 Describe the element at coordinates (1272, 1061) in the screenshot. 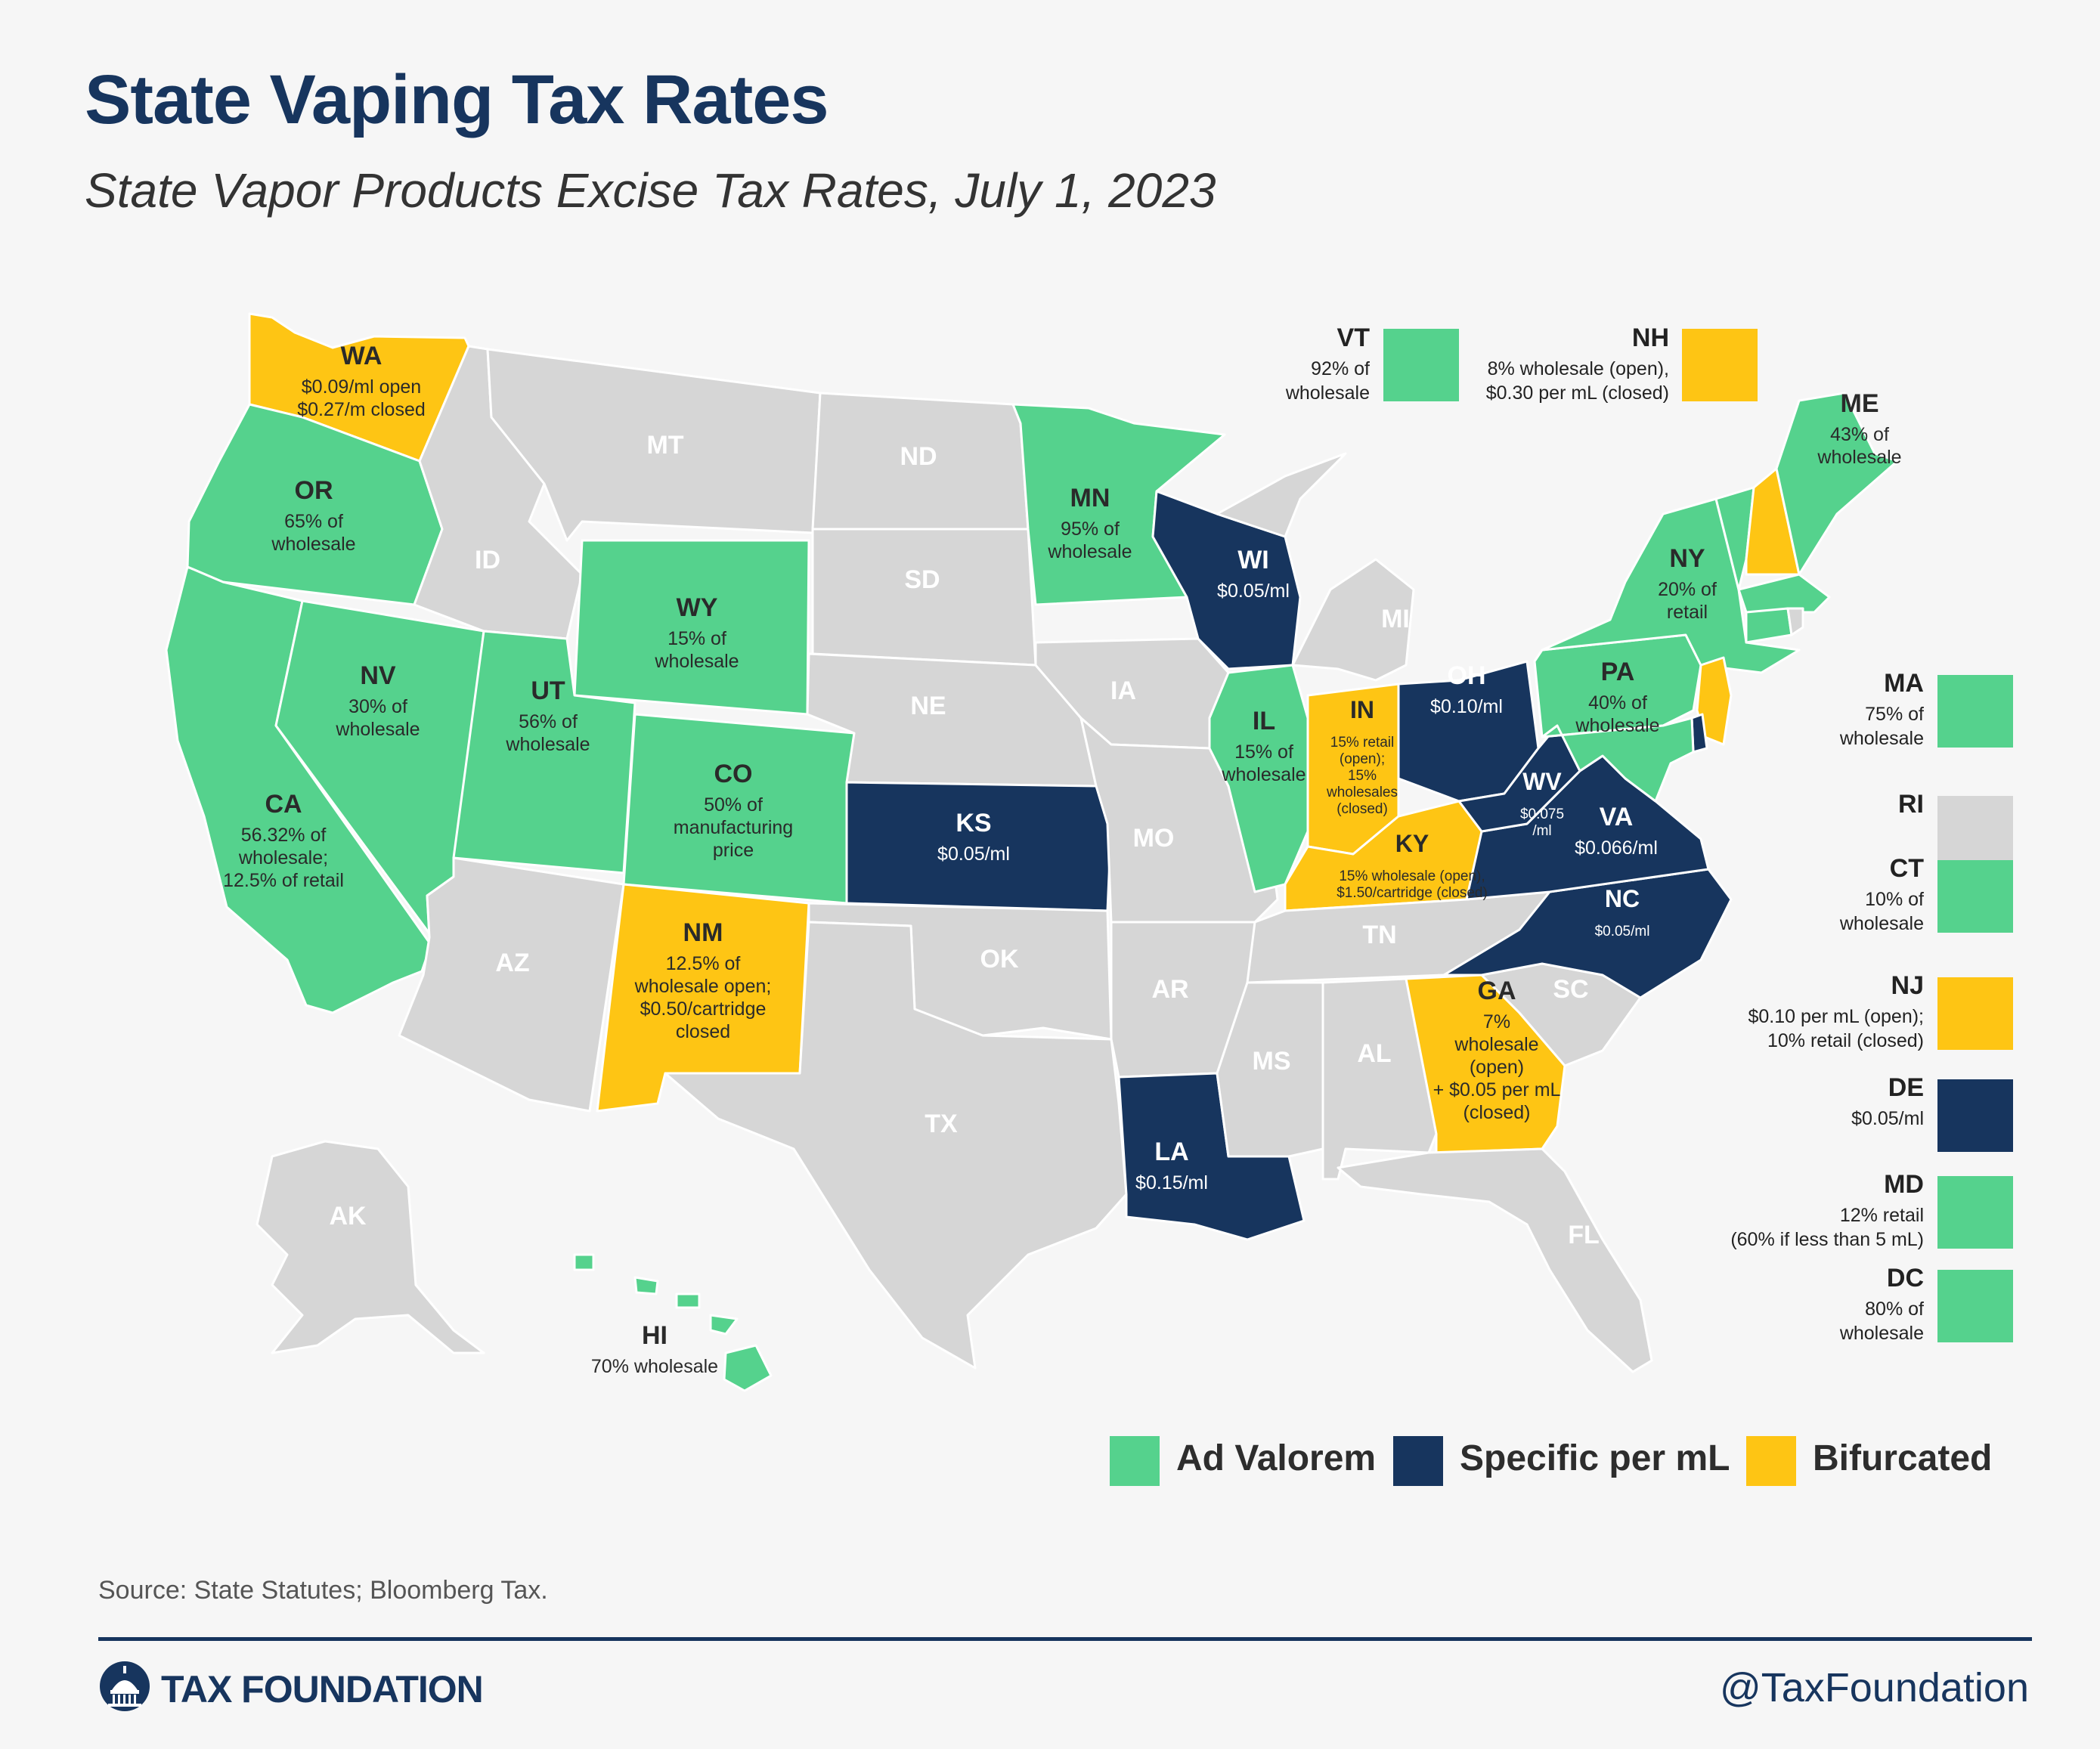

I see `state-label-ms: MS` at that location.